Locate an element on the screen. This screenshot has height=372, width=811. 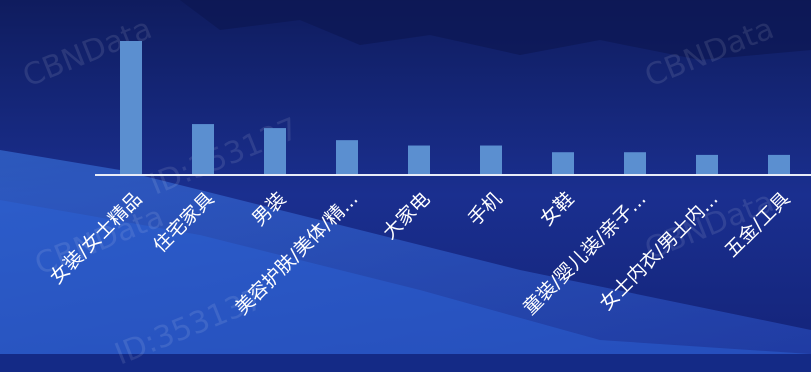
x-tick-label: 女装/女士精品 is located at coordinates (96, 238).